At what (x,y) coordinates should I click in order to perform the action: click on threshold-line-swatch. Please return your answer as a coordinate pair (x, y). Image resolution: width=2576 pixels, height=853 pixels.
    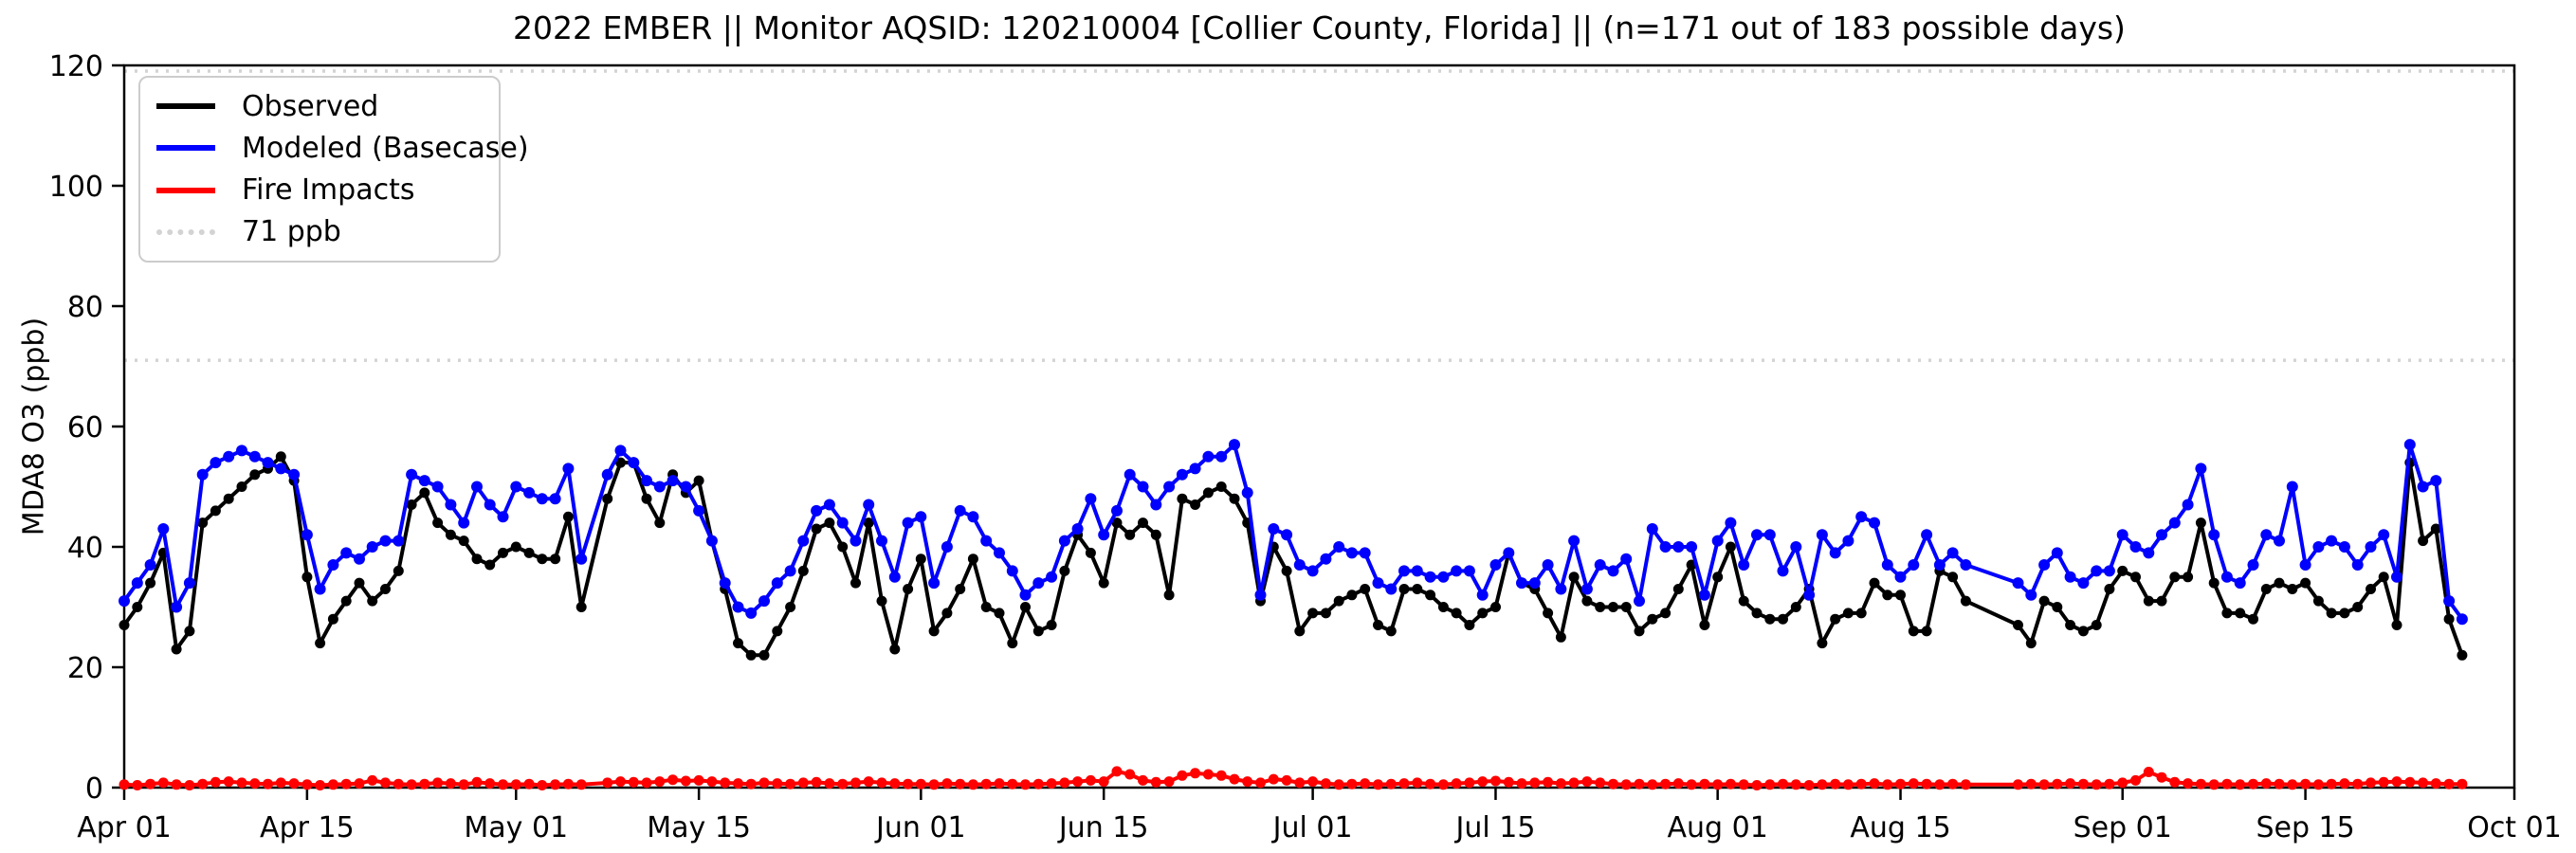
    Looking at the image, I should click on (185, 231).